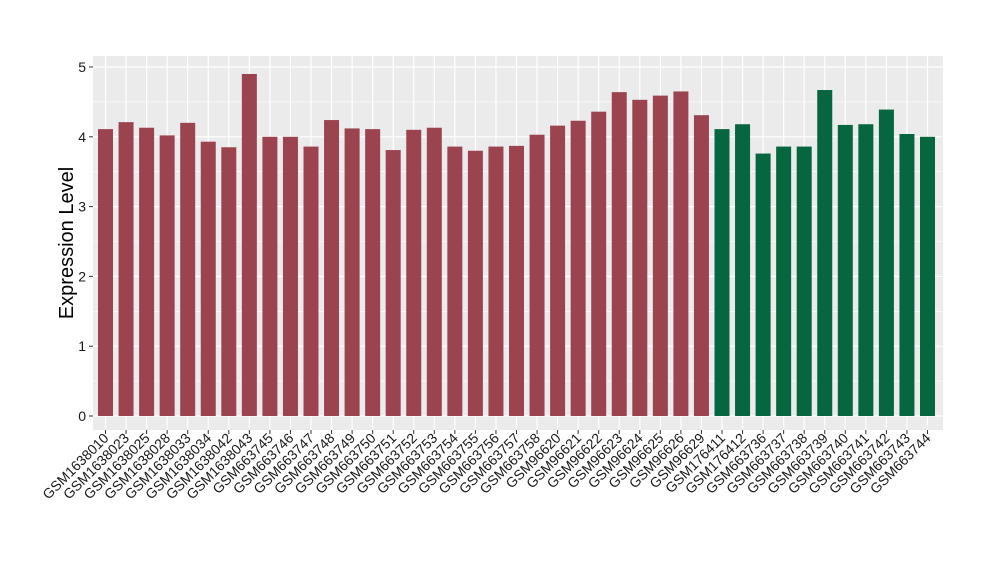 This screenshot has width=1000, height=580. What do you see at coordinates (82, 67) in the screenshot?
I see `y-tick-label: 5` at bounding box center [82, 67].